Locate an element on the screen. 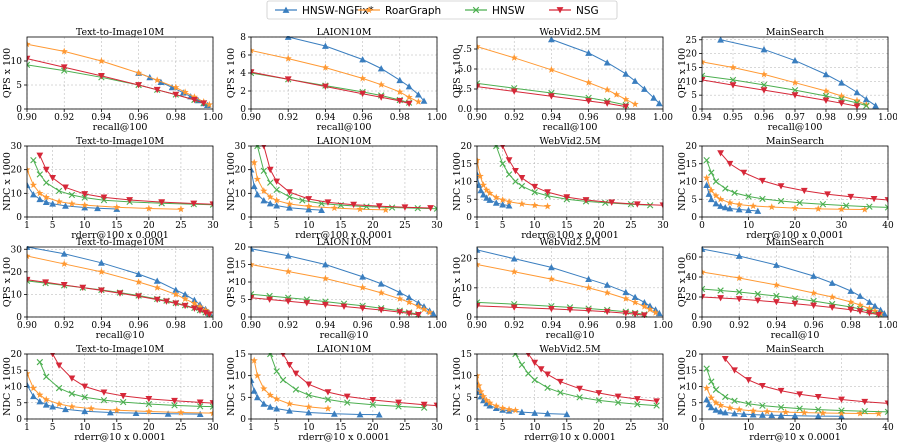 The width and height of the screenshot is (897, 445). y-axis-label: NDC x 1000 is located at coordinates (7, 386).